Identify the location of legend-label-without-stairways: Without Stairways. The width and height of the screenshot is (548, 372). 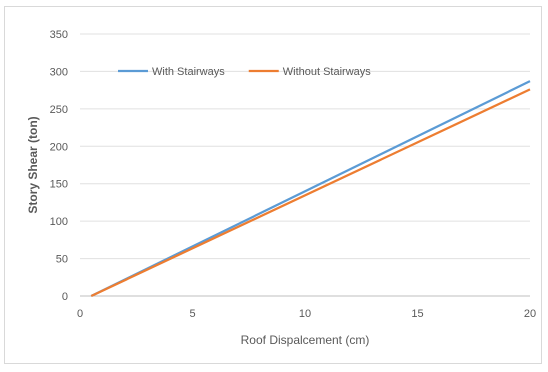
(327, 72).